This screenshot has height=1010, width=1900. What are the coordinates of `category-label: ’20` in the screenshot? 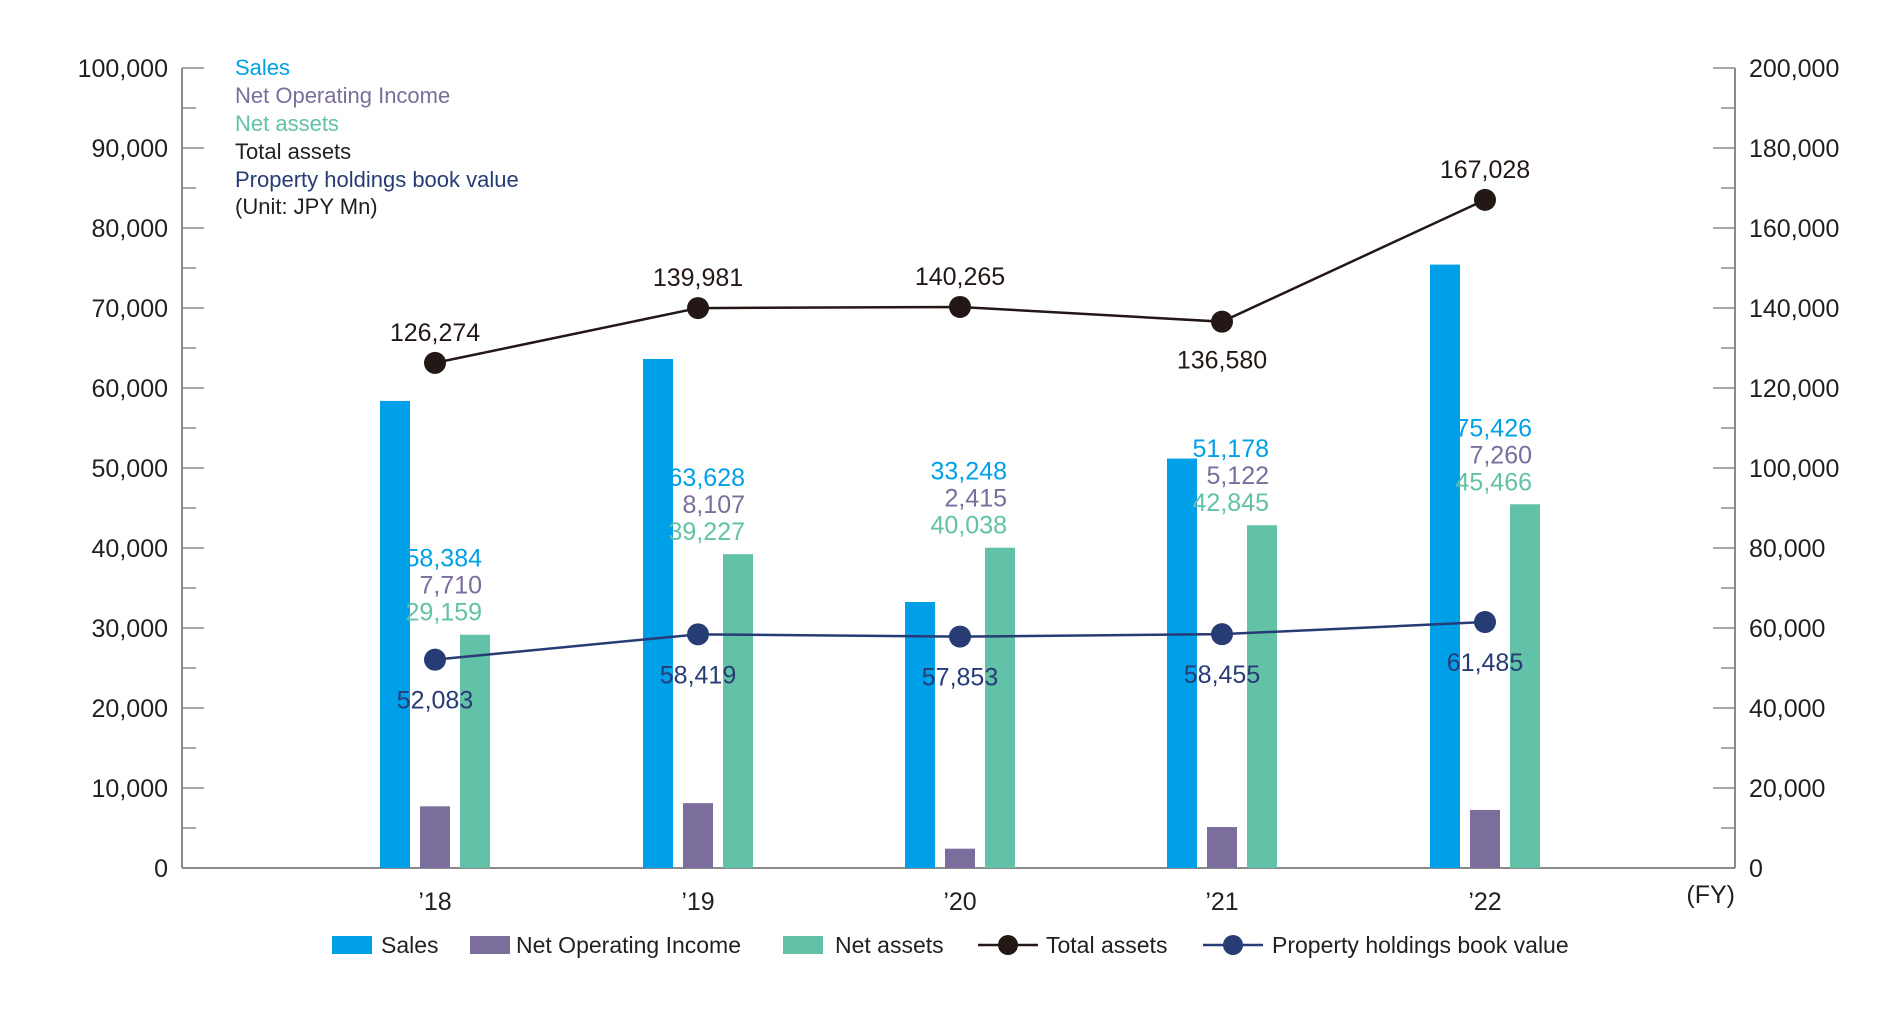 It's located at (959, 902).